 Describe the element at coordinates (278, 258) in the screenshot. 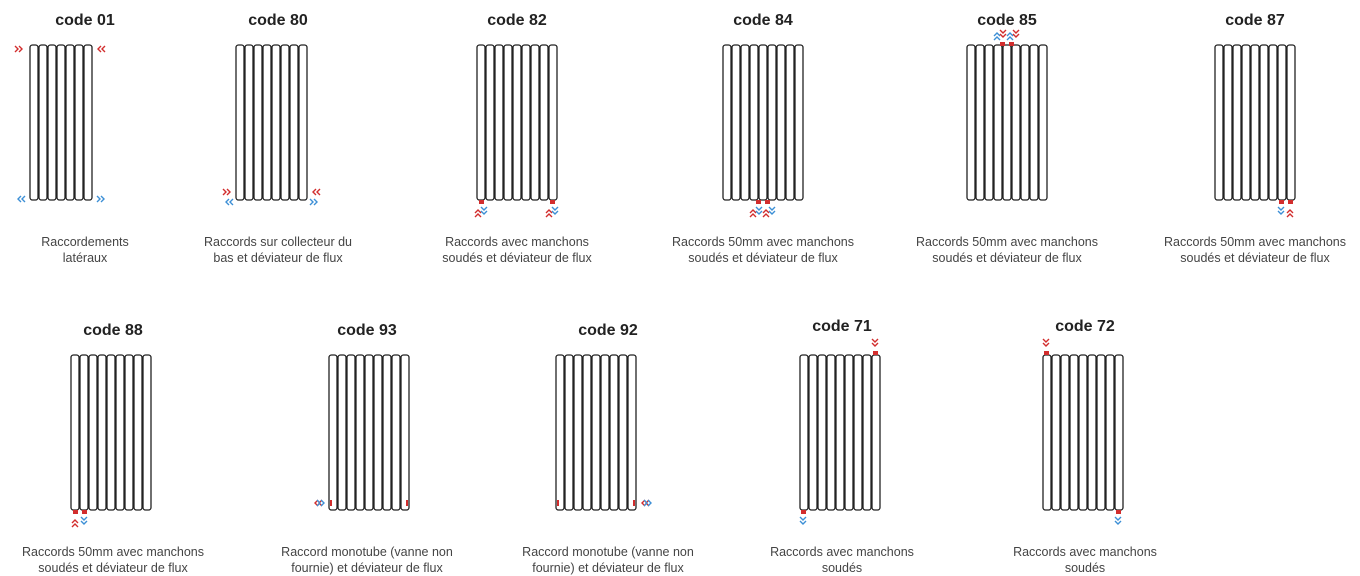

I see `desc-line: bas et déviateur de flux` at that location.